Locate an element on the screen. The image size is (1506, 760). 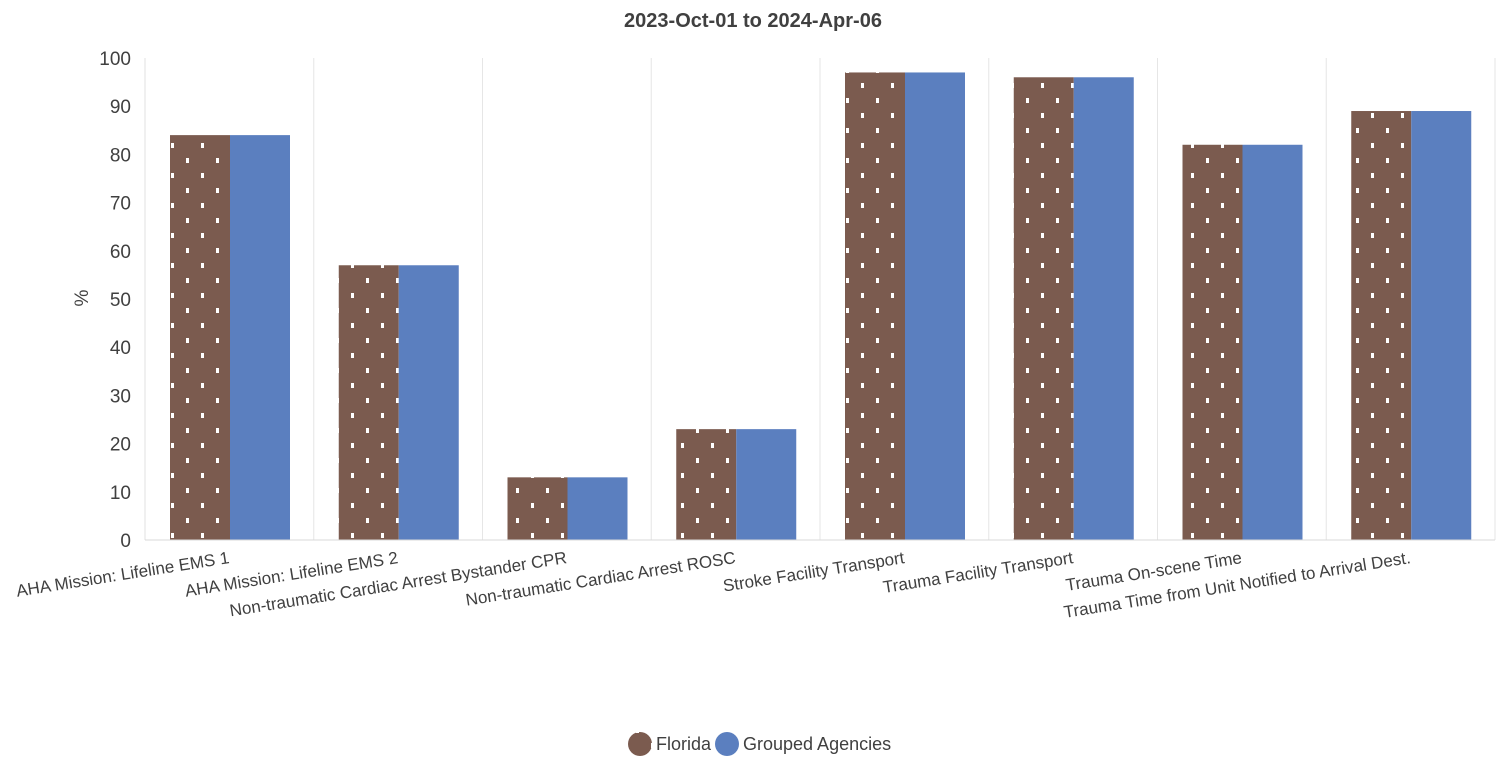
y-axis: 0 10 20 30 40 50 60 70 80 90 100 is located at coordinates (122, 300).